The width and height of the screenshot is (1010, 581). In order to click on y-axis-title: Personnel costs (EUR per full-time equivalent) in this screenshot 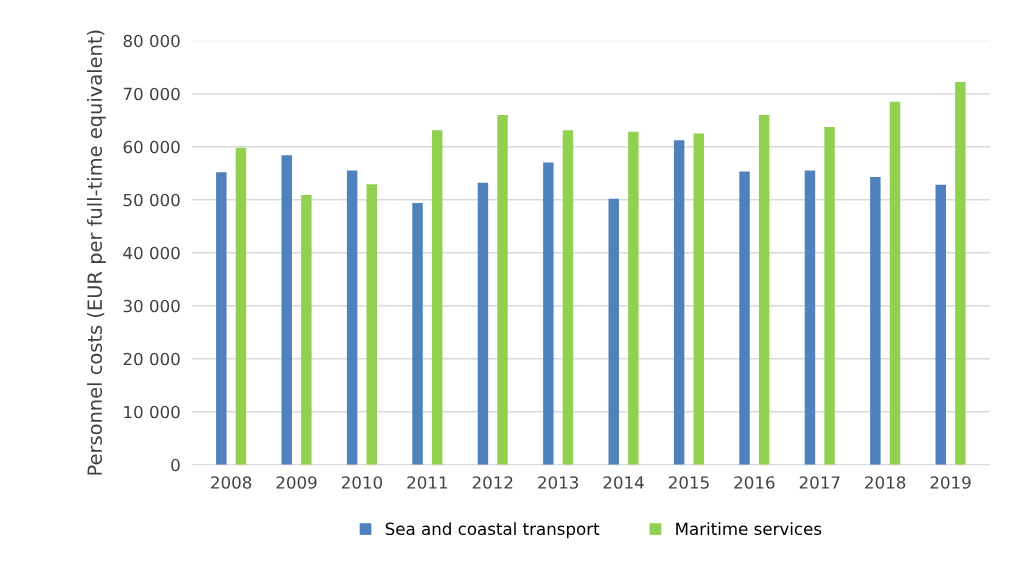, I will do `click(96, 252)`.